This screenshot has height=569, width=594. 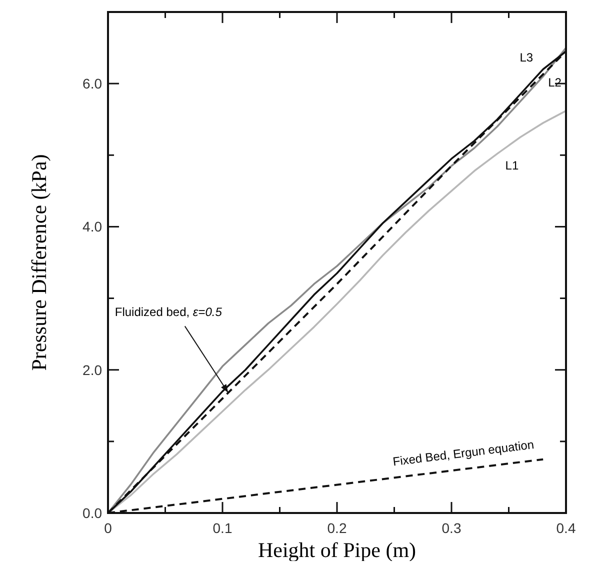 What do you see at coordinates (463, 453) in the screenshot?
I see `text: Fixed Bed, Ergun equation` at bounding box center [463, 453].